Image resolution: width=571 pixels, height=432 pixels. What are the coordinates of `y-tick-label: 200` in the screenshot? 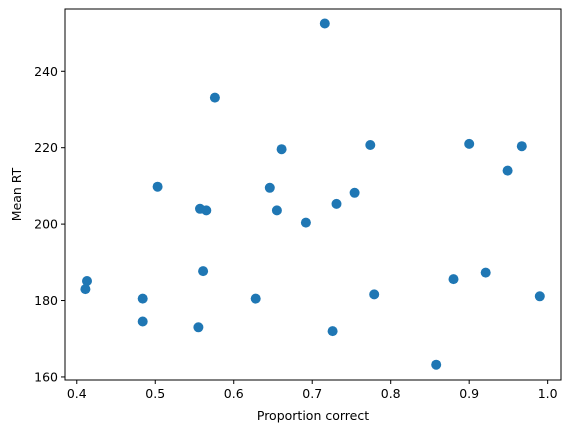 It's located at (46, 224).